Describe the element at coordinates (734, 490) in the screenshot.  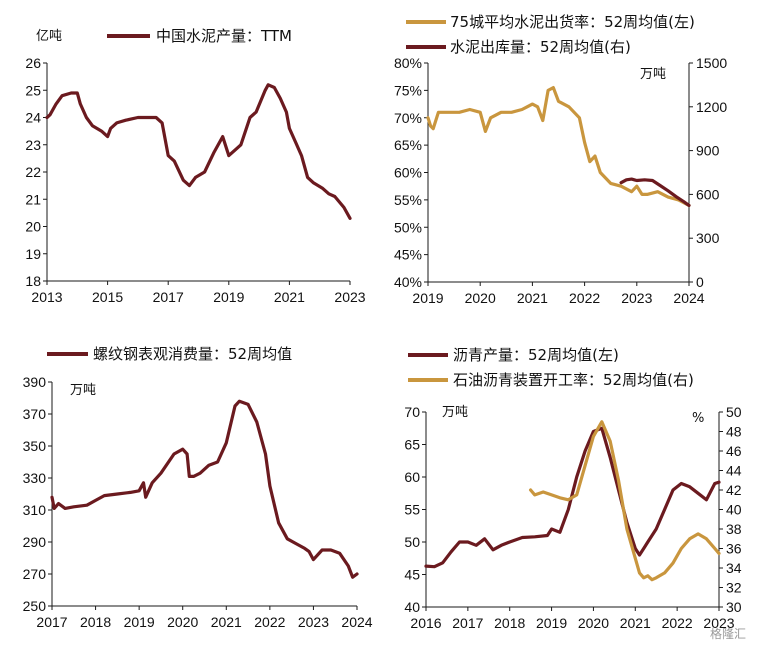
I see `y-tick-label-right: 42` at that location.